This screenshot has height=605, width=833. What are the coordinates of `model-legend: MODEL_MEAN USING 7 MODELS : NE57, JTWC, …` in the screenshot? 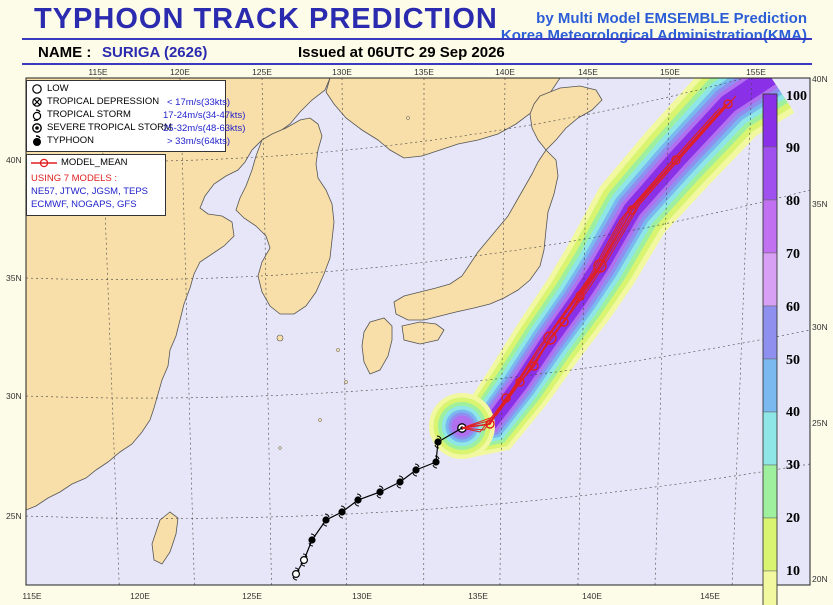 It's located at (96, 185).